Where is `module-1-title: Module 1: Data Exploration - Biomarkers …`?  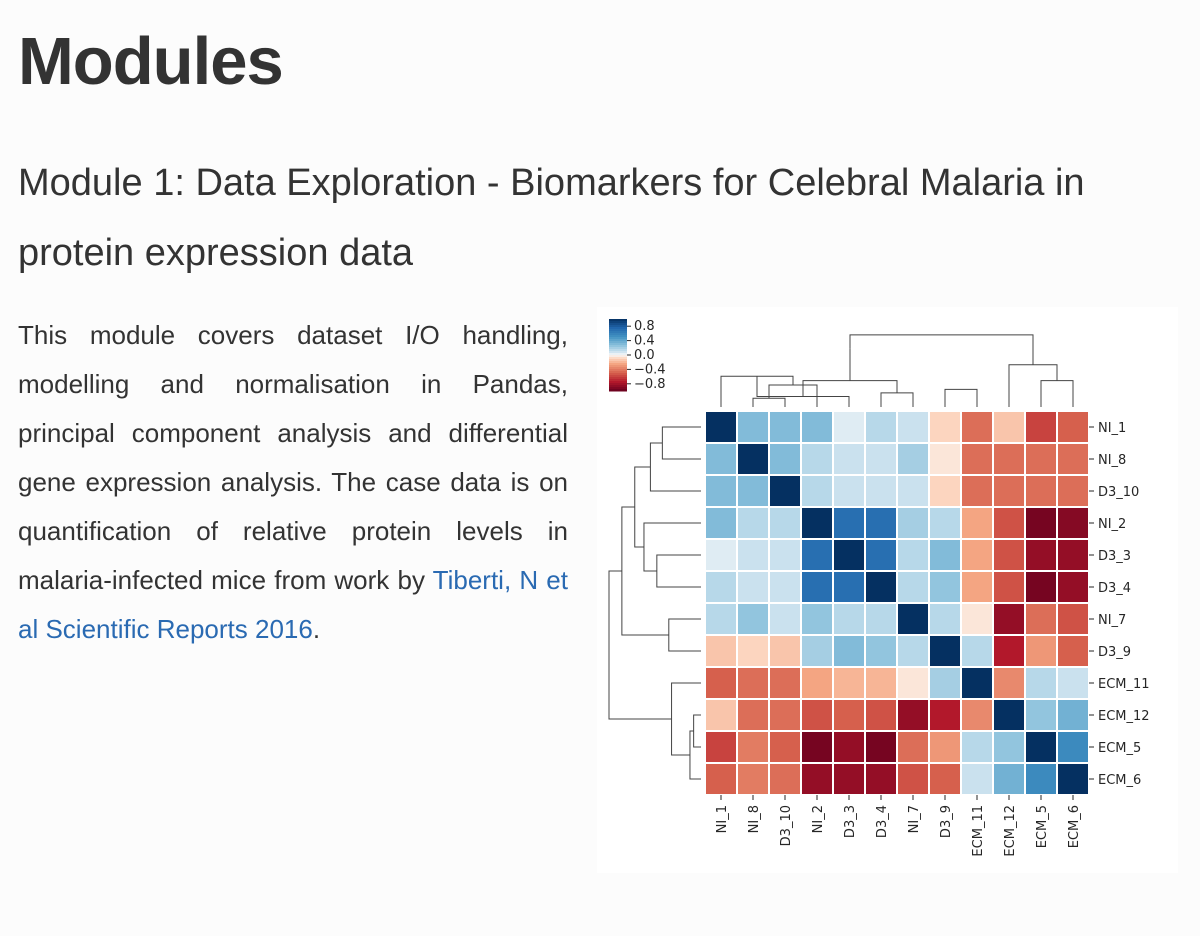 module-1-title: Module 1: Data Exploration - Biomarkers … is located at coordinates (551, 218).